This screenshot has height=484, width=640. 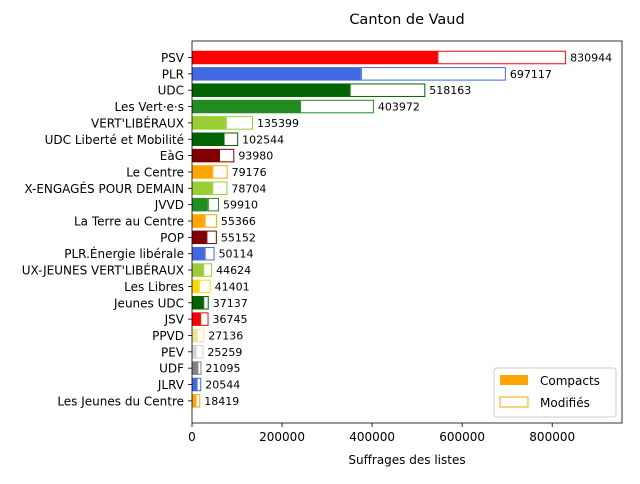 I want to click on value-label-19: 21095, so click(x=222, y=368).